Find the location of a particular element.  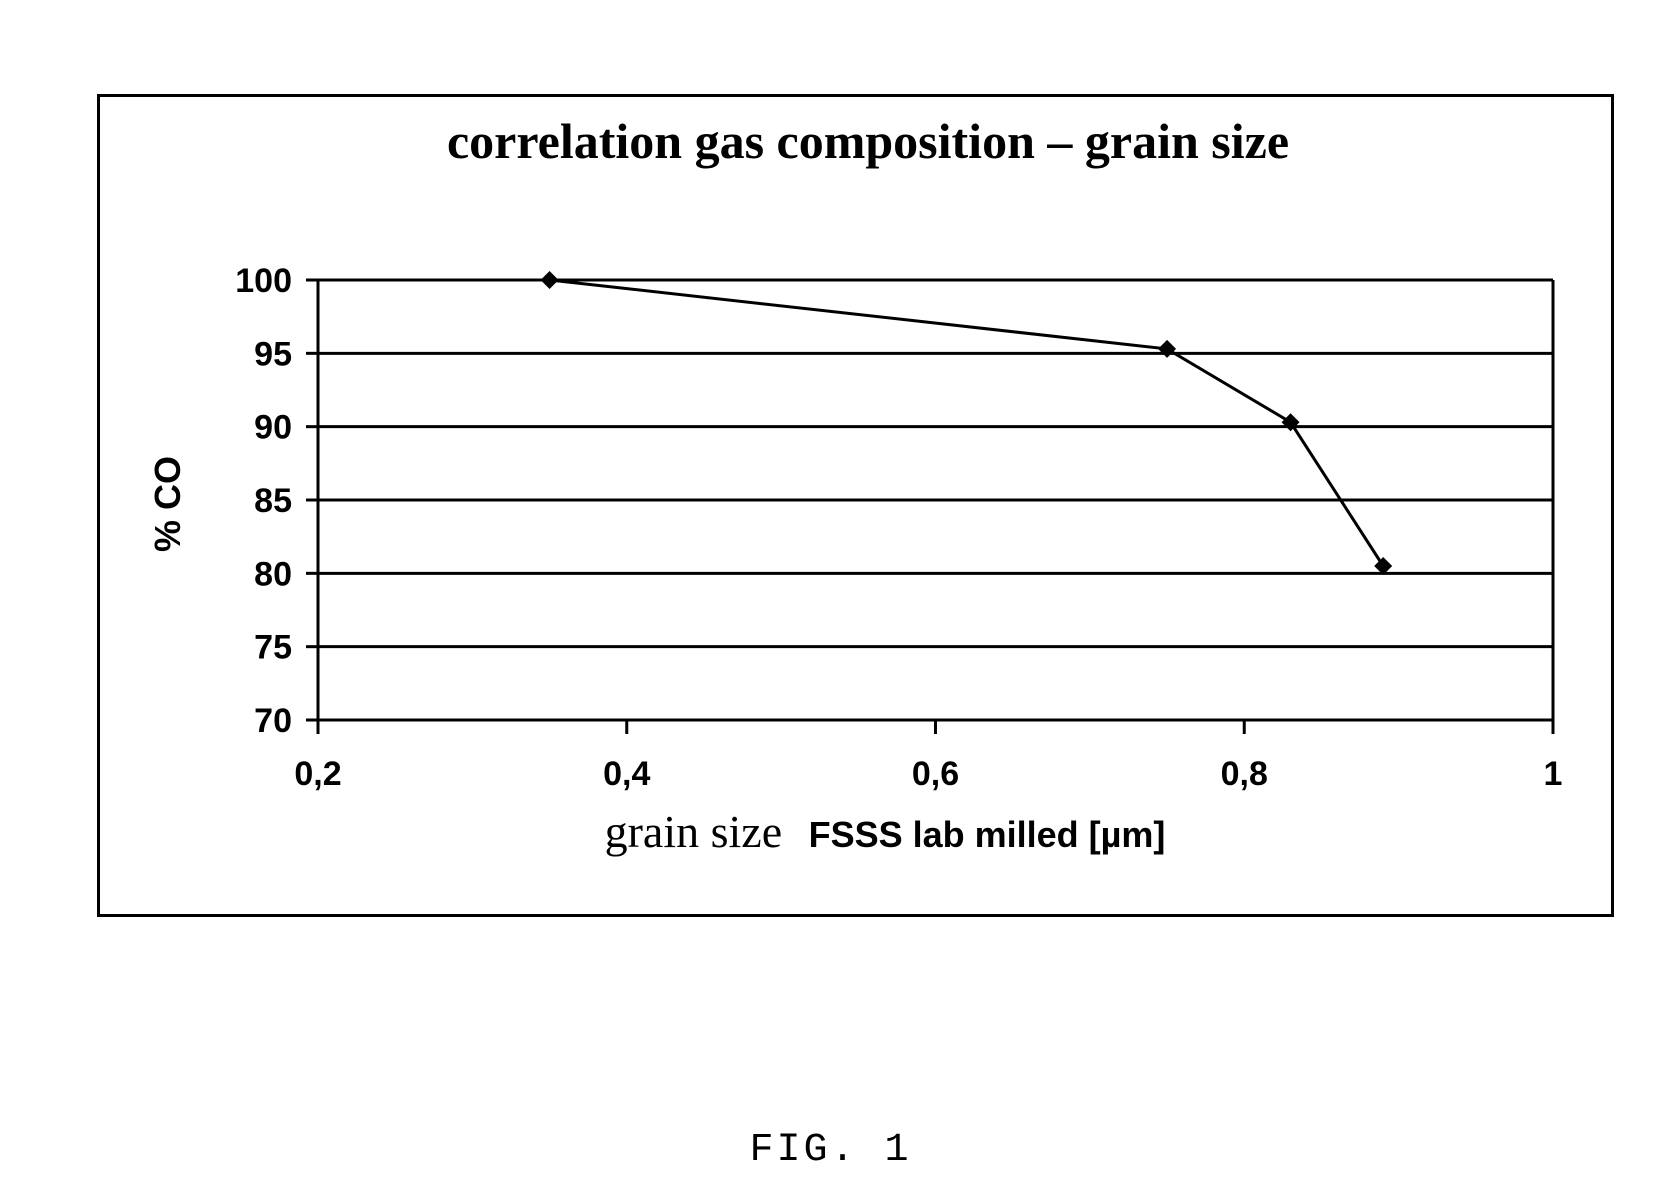

figure-caption: FIG. 1 is located at coordinates (830, 1150).